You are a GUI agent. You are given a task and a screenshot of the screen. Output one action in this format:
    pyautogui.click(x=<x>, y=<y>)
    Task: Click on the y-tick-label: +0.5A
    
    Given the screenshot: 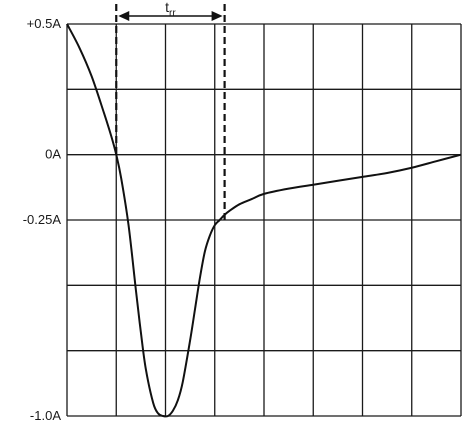 What is the action you would take?
    pyautogui.click(x=44, y=23)
    